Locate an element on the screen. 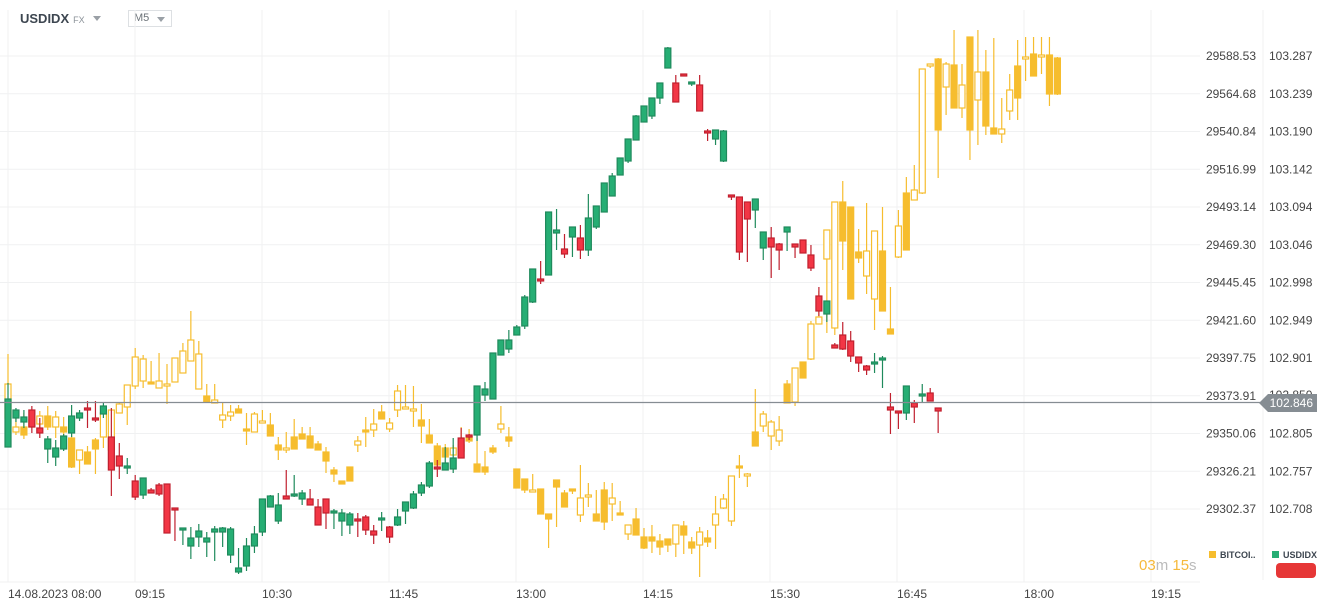 This screenshot has height=611, width=1331. y-axis-label-btc: 29516.99 is located at coordinates (1231, 169).